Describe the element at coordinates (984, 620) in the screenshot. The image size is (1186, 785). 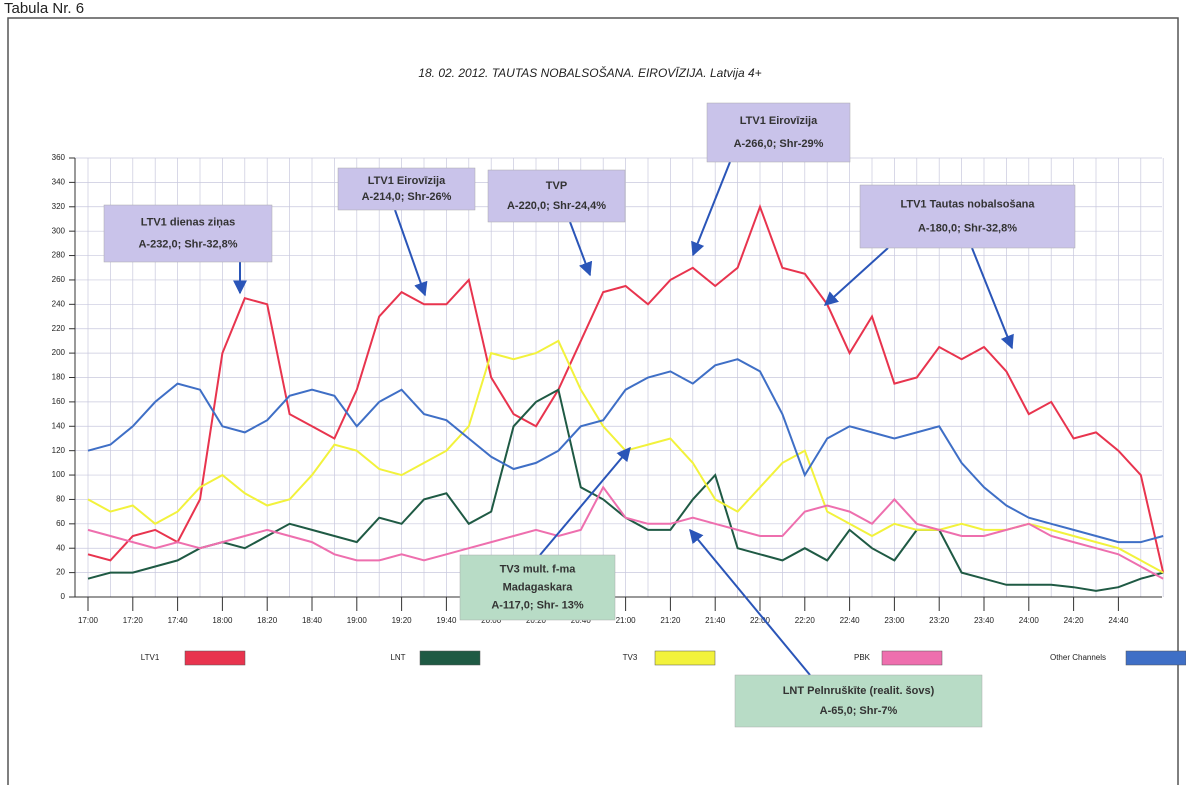
I see `x-tick-label: 23:40` at that location.